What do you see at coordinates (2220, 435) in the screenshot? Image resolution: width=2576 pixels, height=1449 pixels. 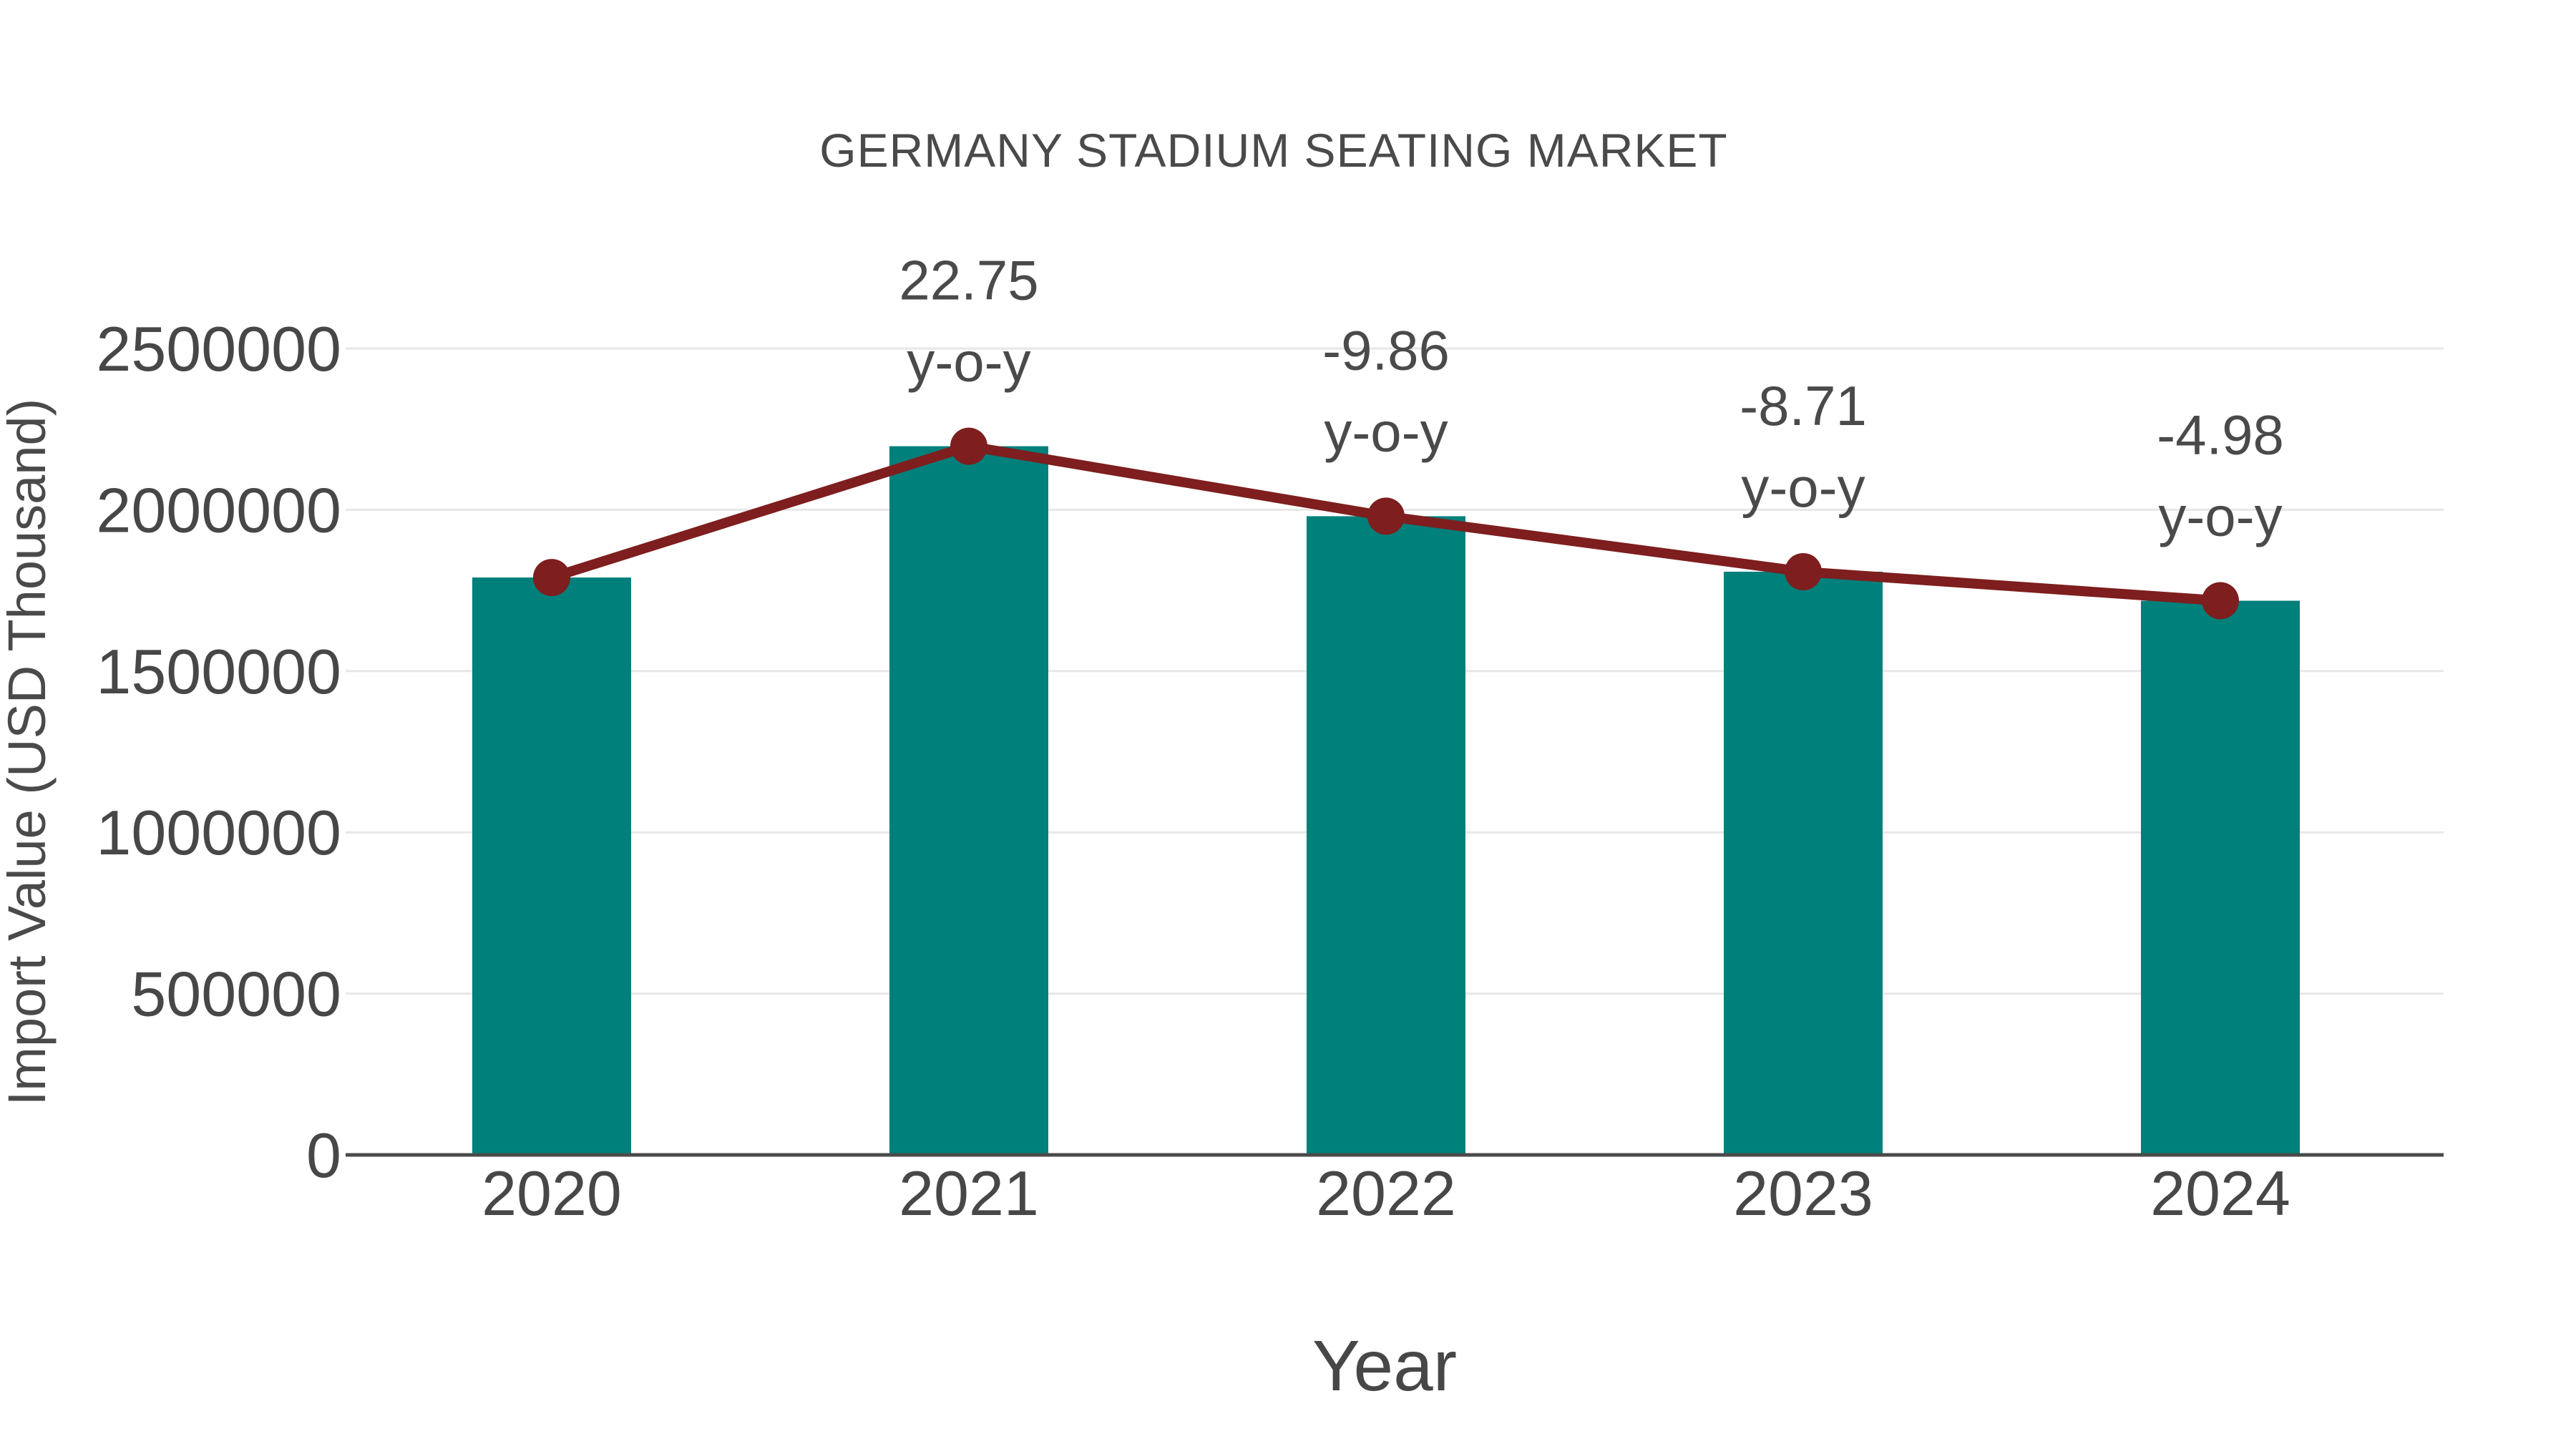 I see `yoy-value-label: -4.98` at bounding box center [2220, 435].